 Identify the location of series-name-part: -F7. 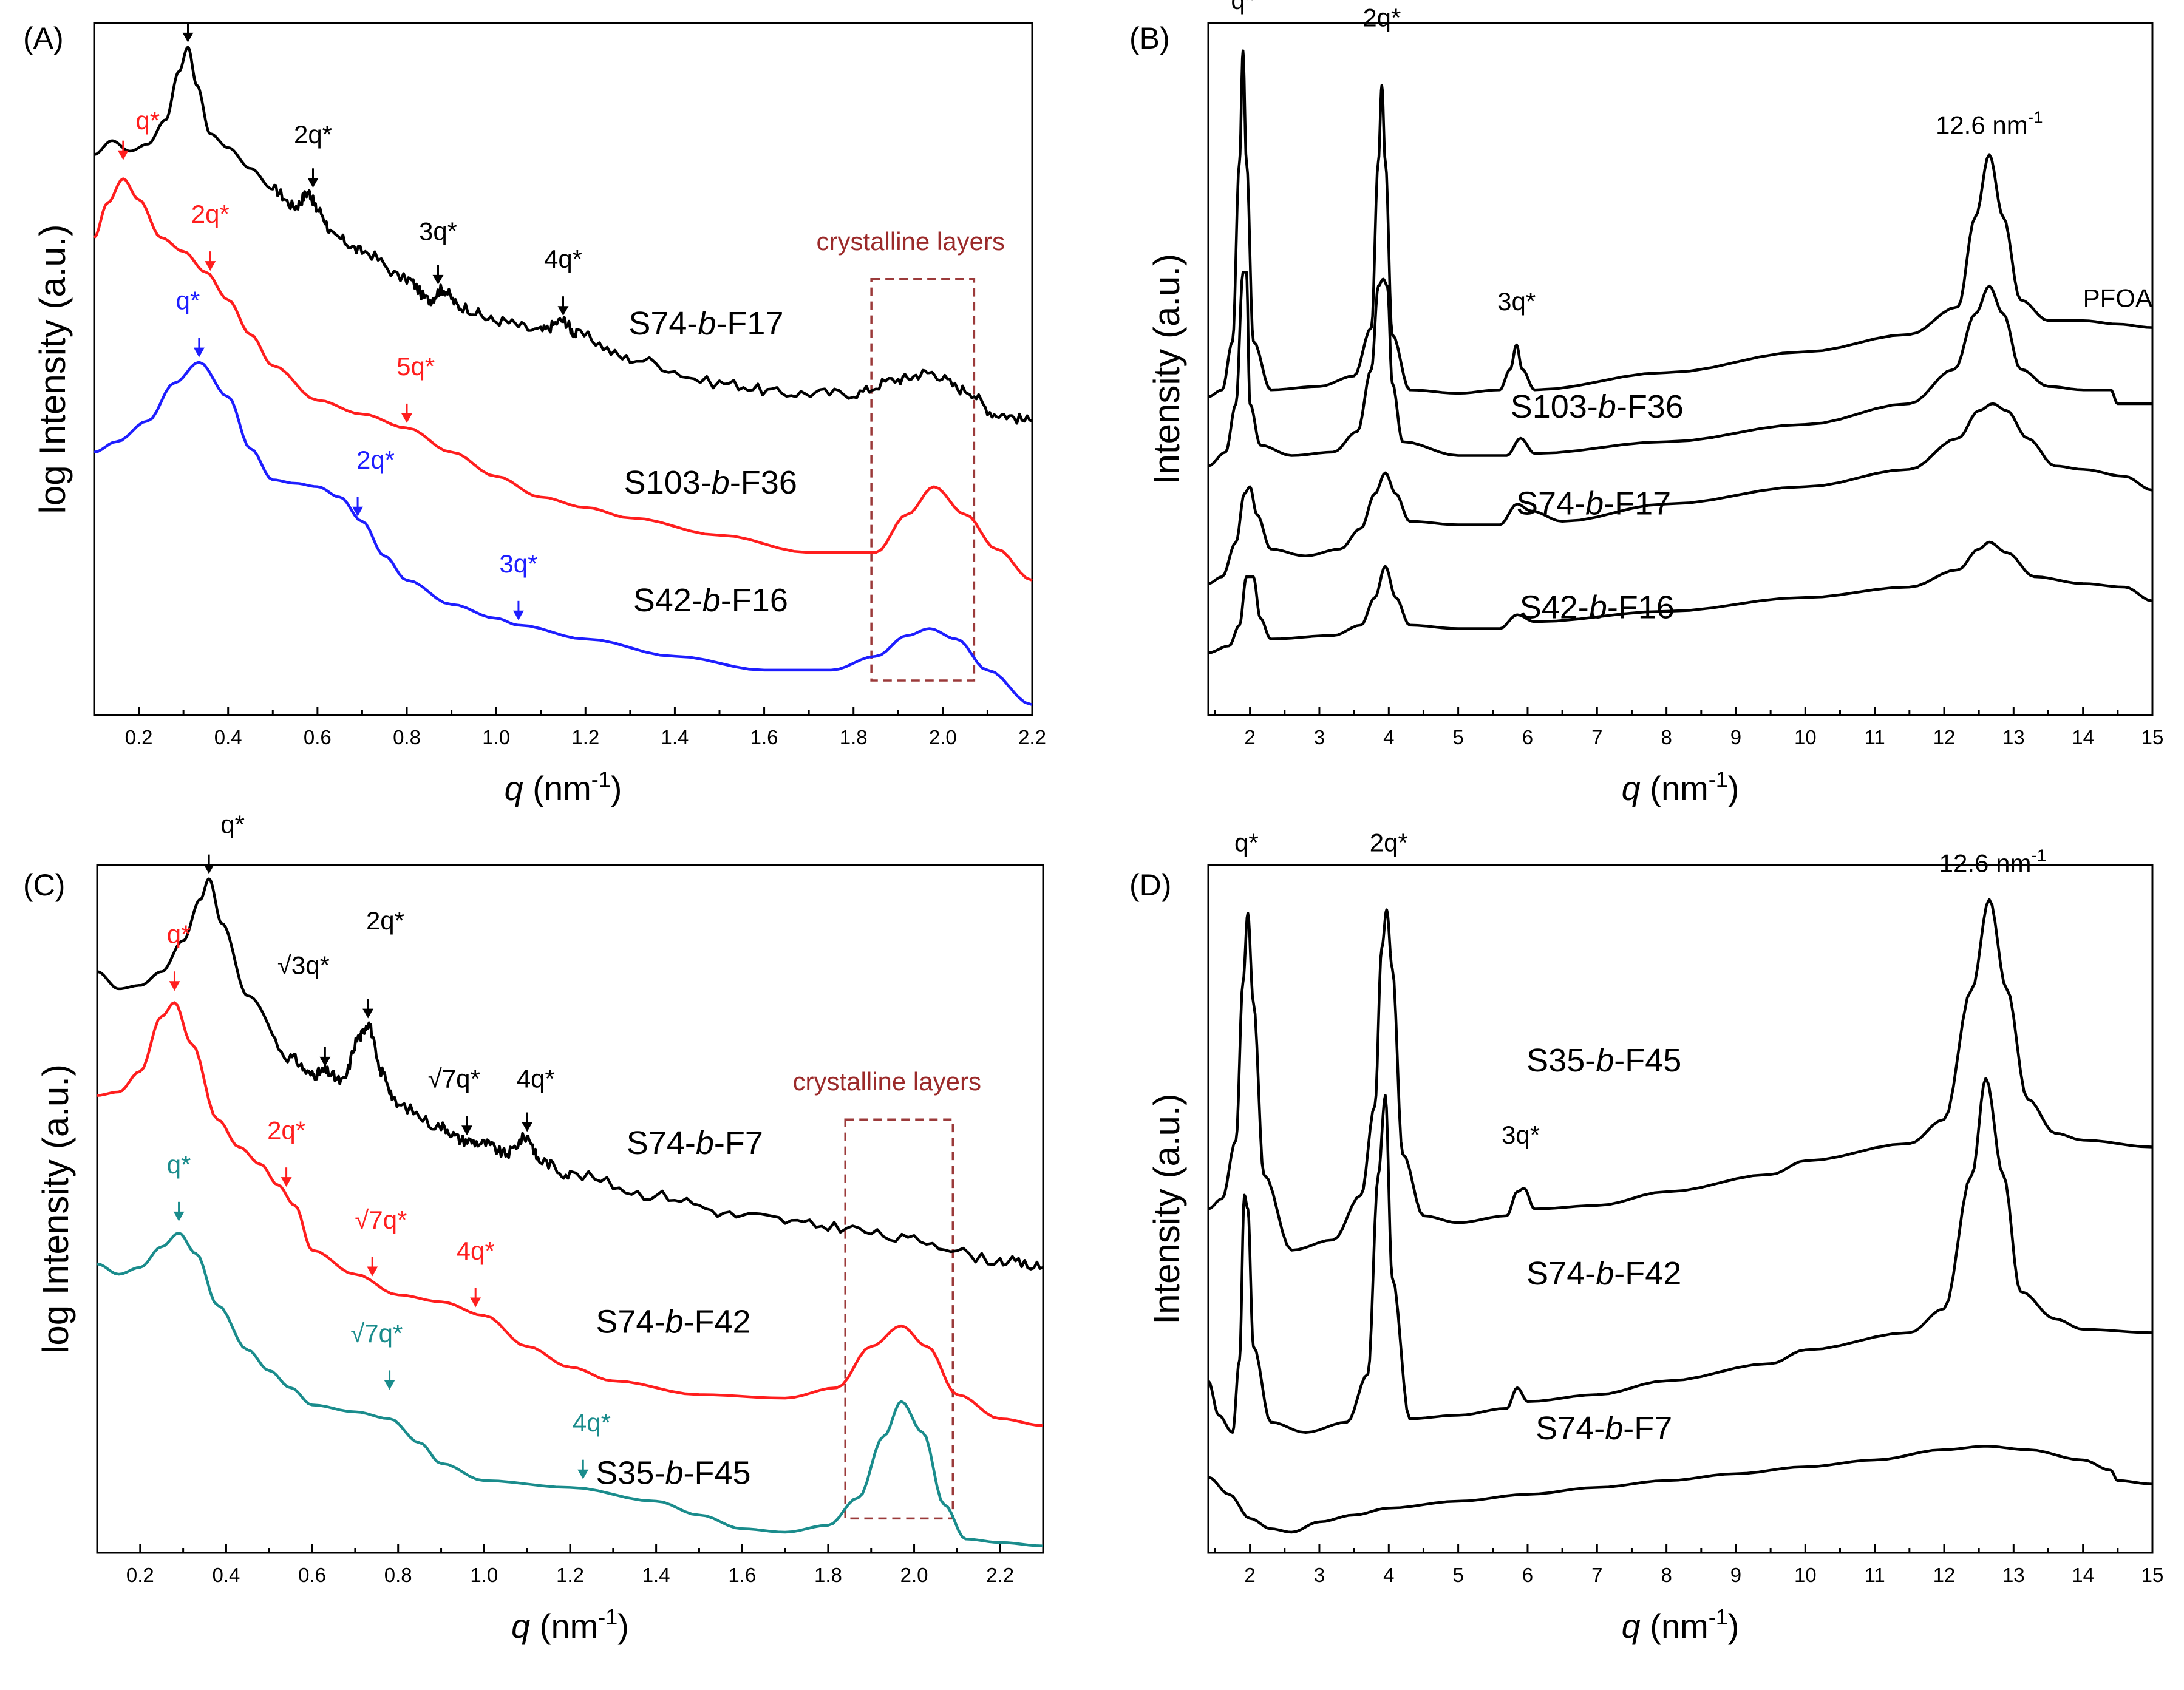
(1647, 1429).